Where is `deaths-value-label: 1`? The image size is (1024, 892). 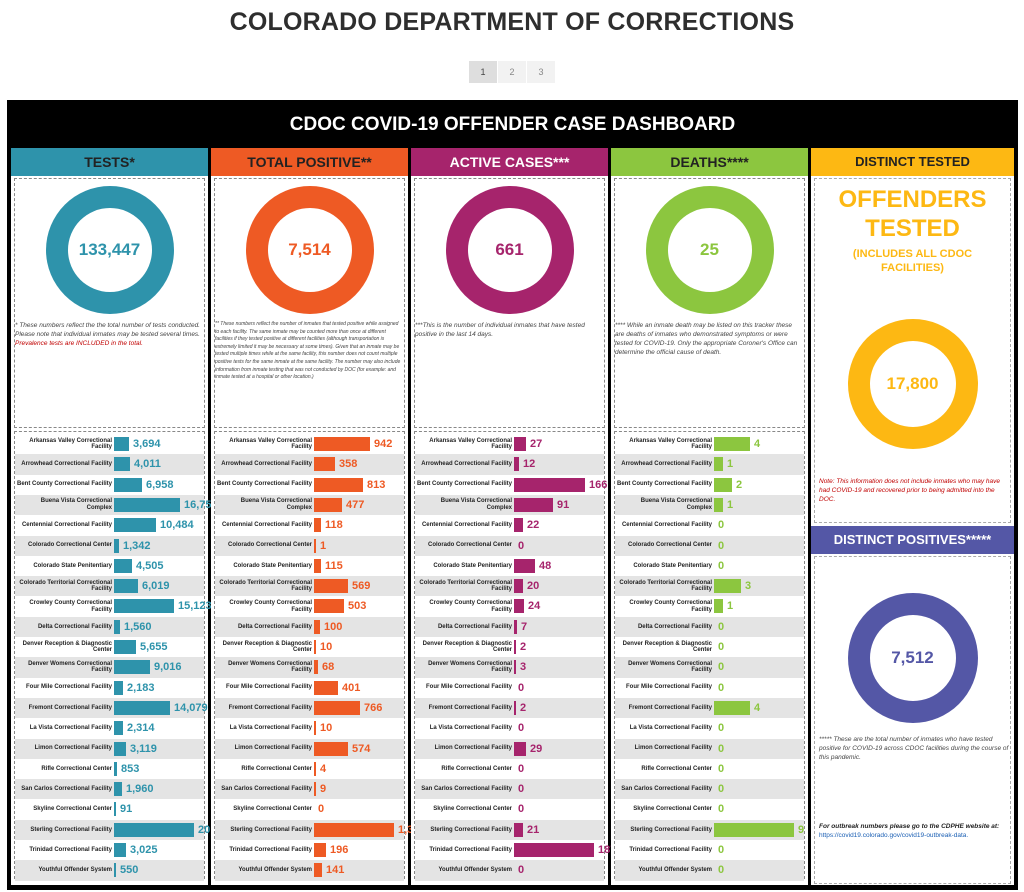
deaths-value-label: 1 is located at coordinates (730, 606).